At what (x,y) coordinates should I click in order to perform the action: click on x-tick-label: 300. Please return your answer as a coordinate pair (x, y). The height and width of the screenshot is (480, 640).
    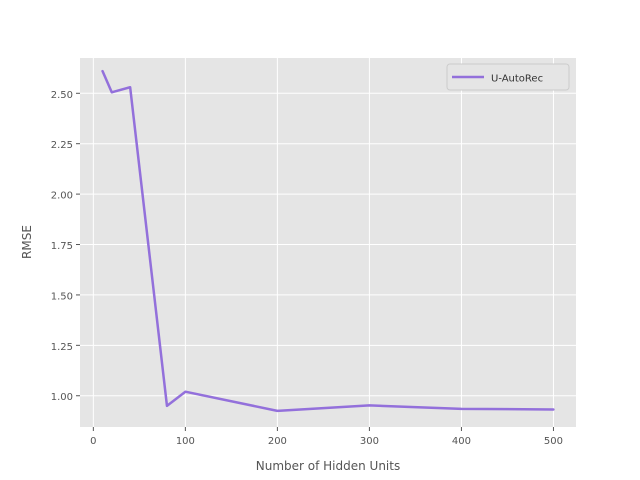
    Looking at the image, I should click on (369, 441).